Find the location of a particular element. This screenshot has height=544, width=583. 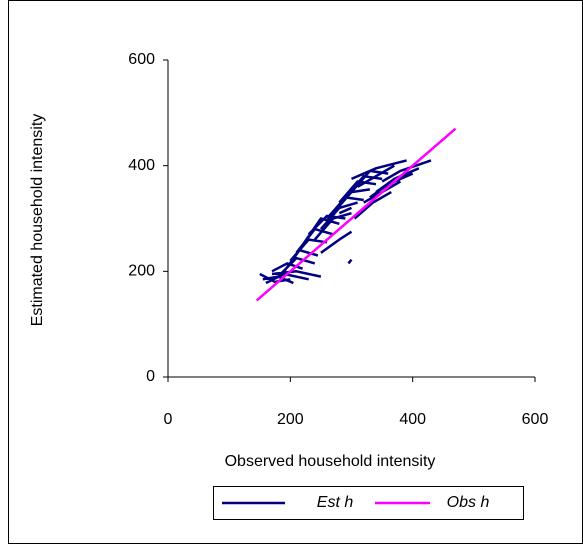

x-tick-label: 600 is located at coordinates (535, 419).